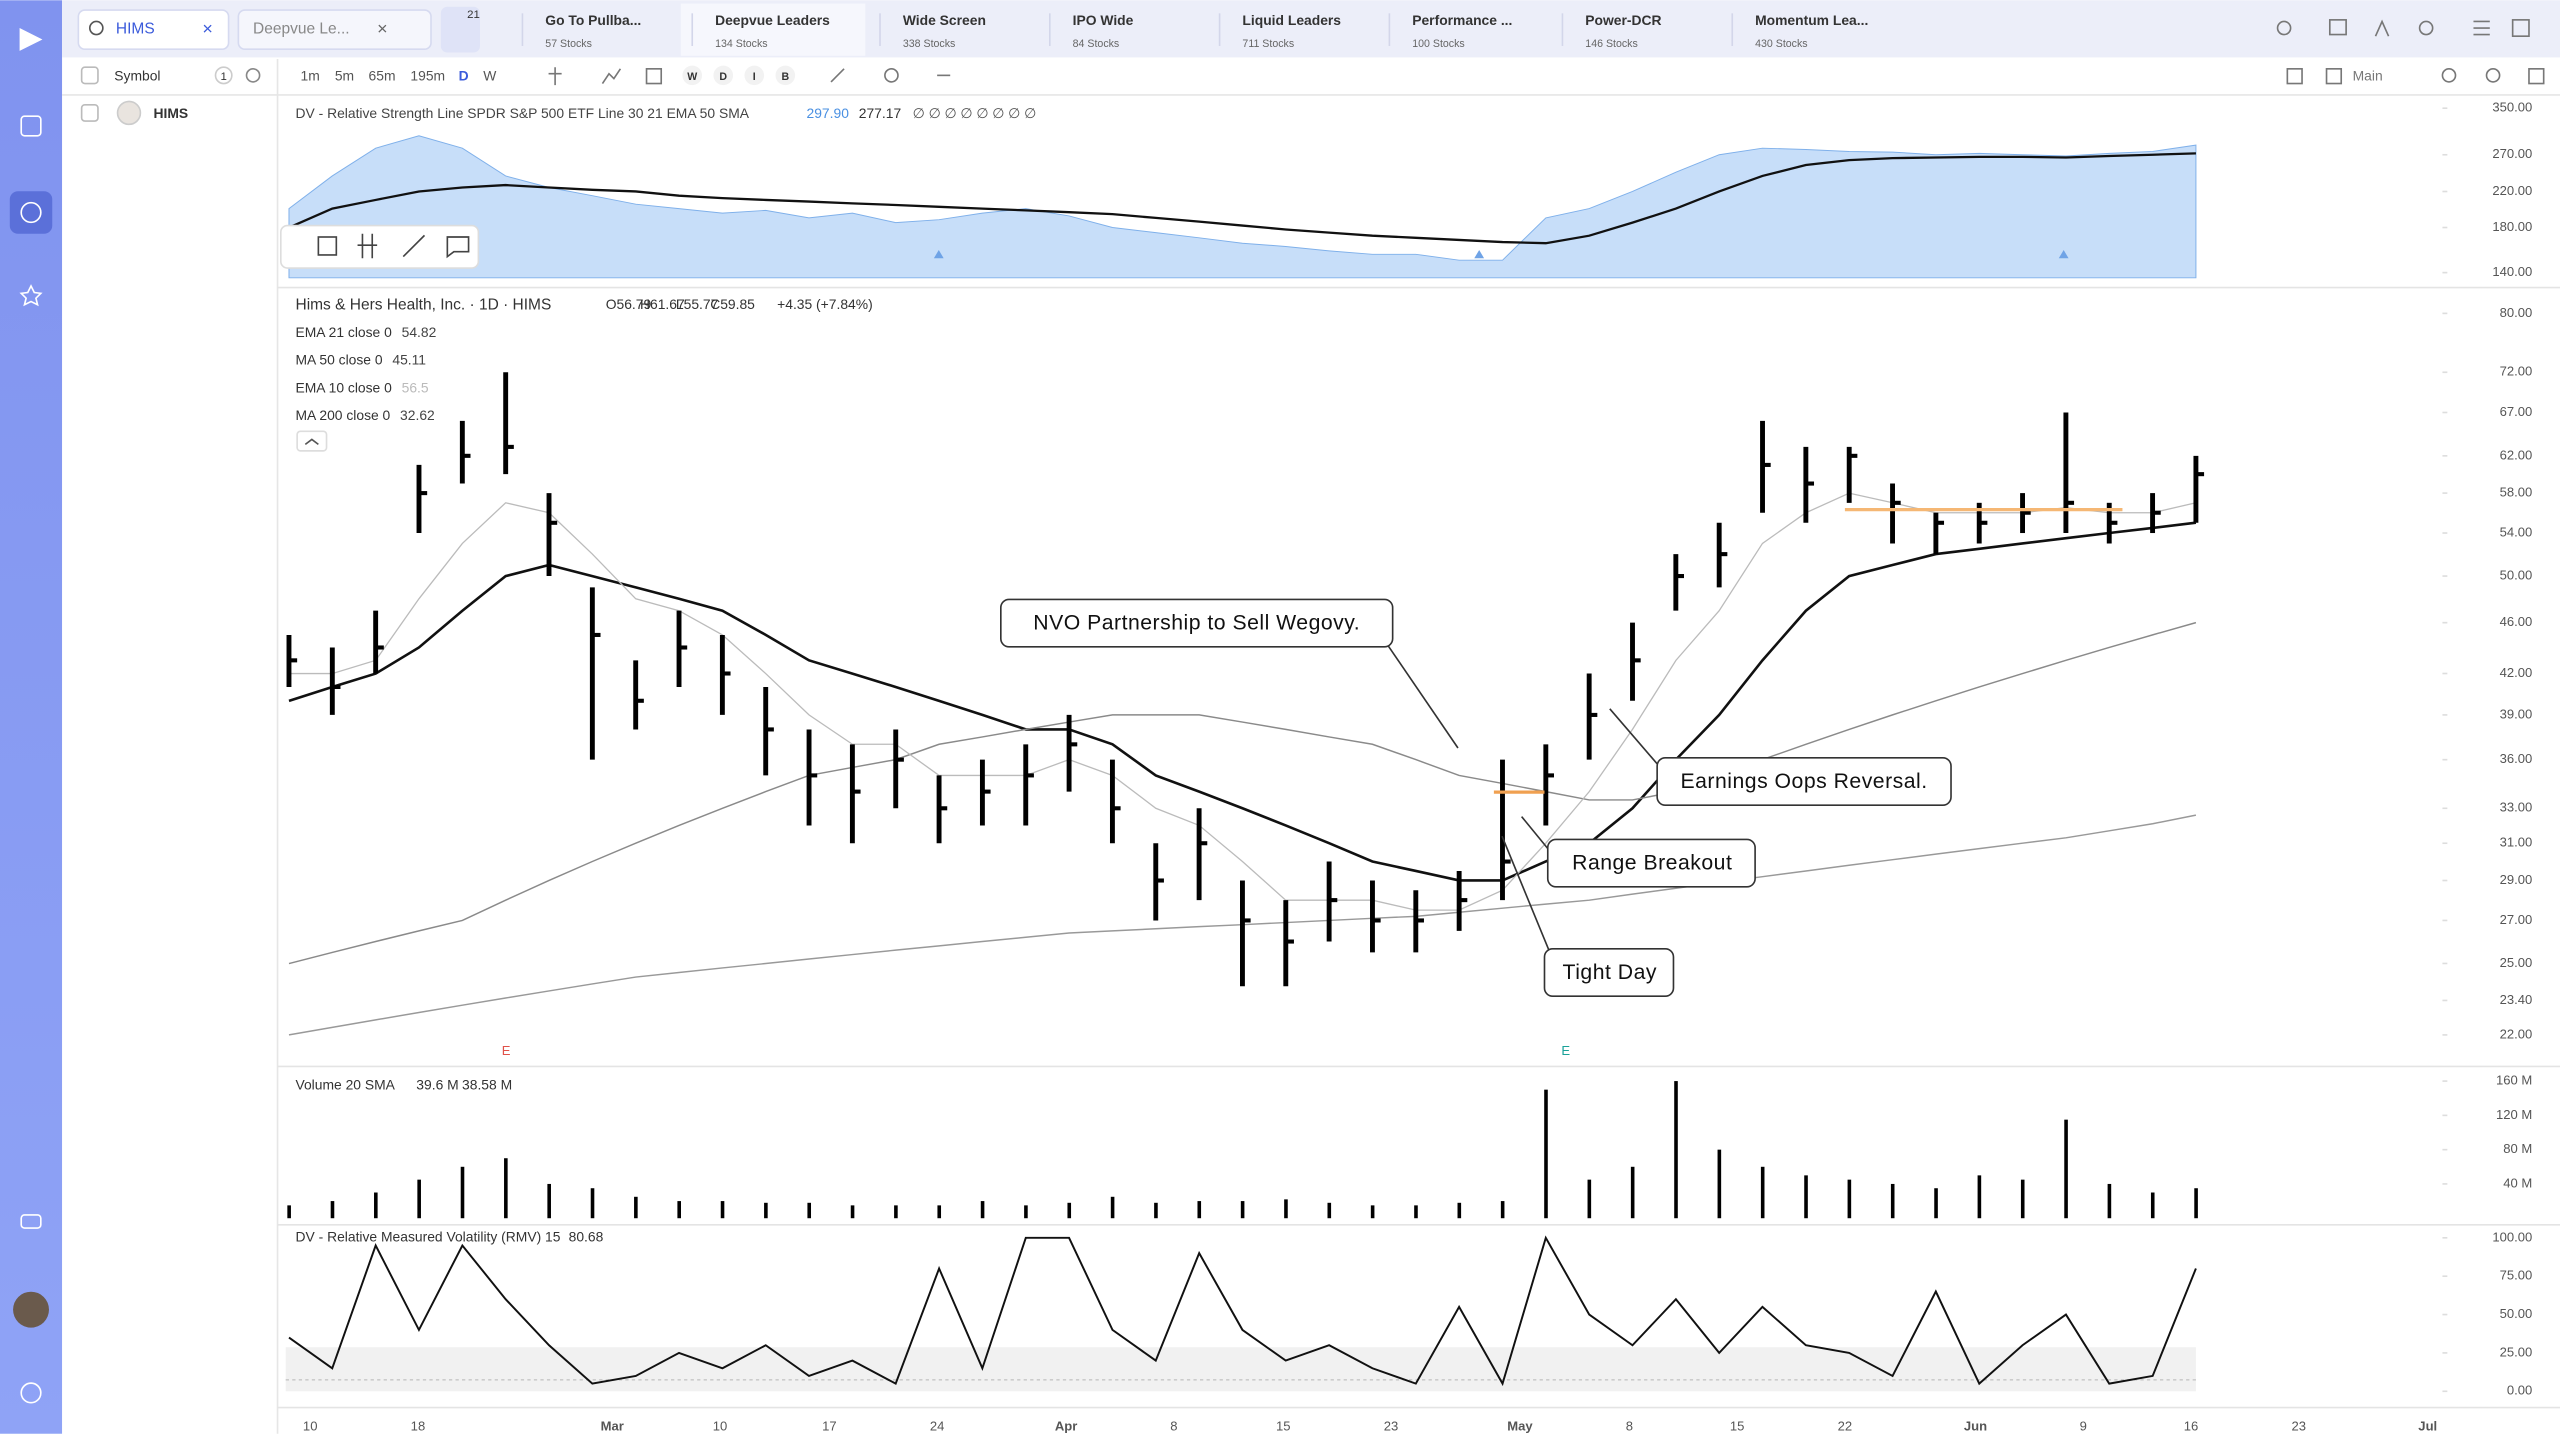  What do you see at coordinates (880, 113) in the screenshot?
I see `legend-value: 277.17` at bounding box center [880, 113].